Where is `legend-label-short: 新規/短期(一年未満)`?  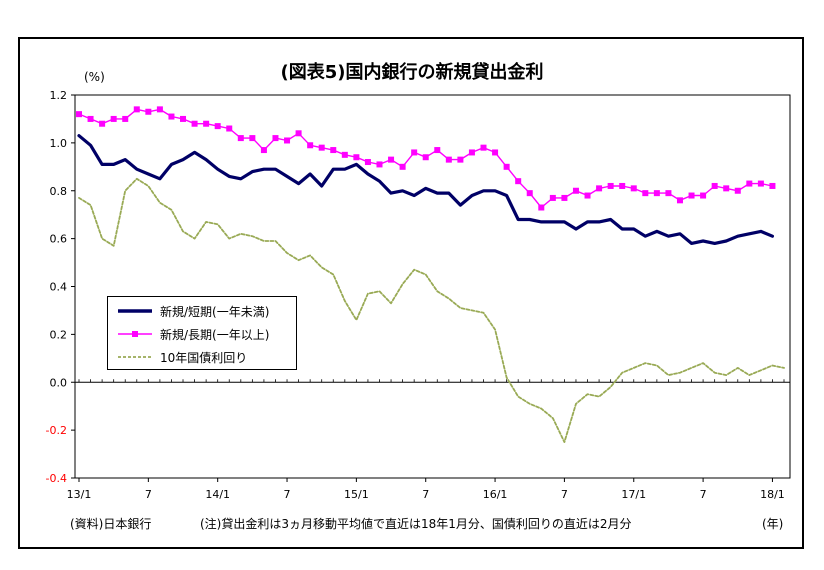
legend-label-short: 新規/短期(一年未満) is located at coordinates (215, 312).